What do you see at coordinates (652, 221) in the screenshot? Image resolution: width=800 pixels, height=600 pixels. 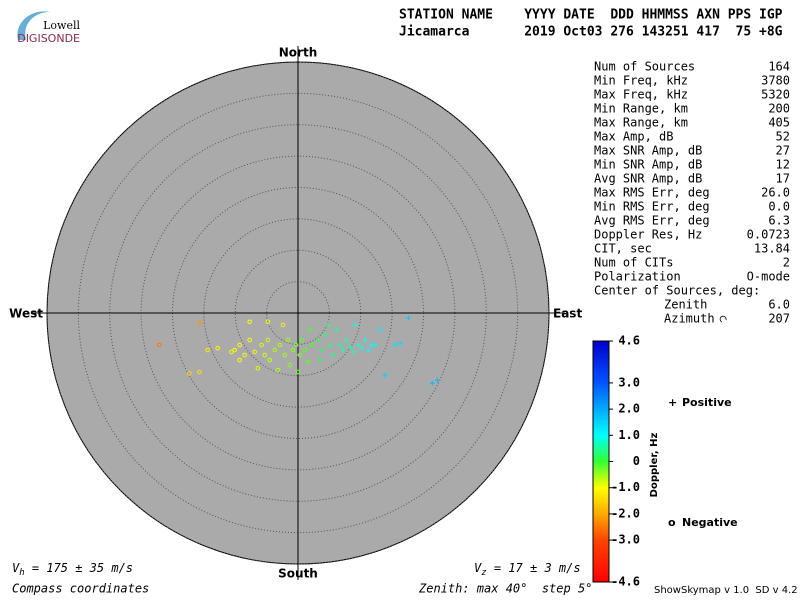 I see `info-label: Avg RMS Err, deg` at bounding box center [652, 221].